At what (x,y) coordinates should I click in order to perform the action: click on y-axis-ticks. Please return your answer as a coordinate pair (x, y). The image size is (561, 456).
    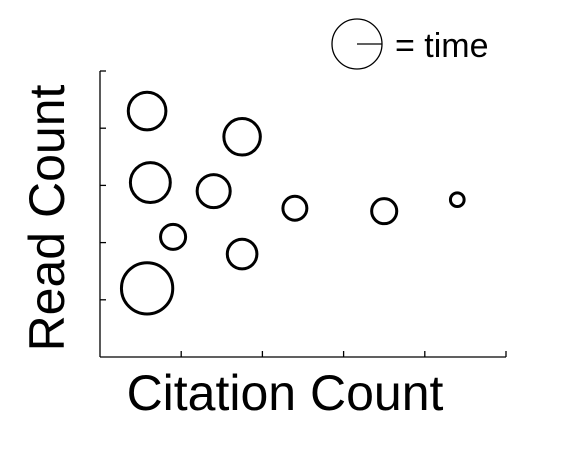
    Looking at the image, I should click on (103, 185).